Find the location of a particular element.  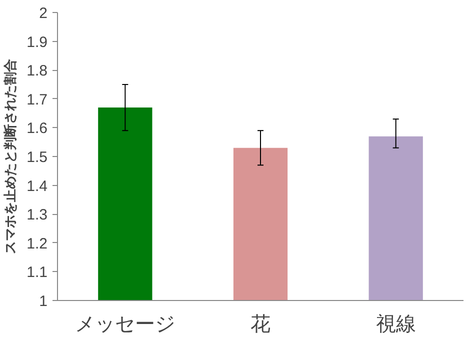

x-tick-label: メッセージ is located at coordinates (125, 324).